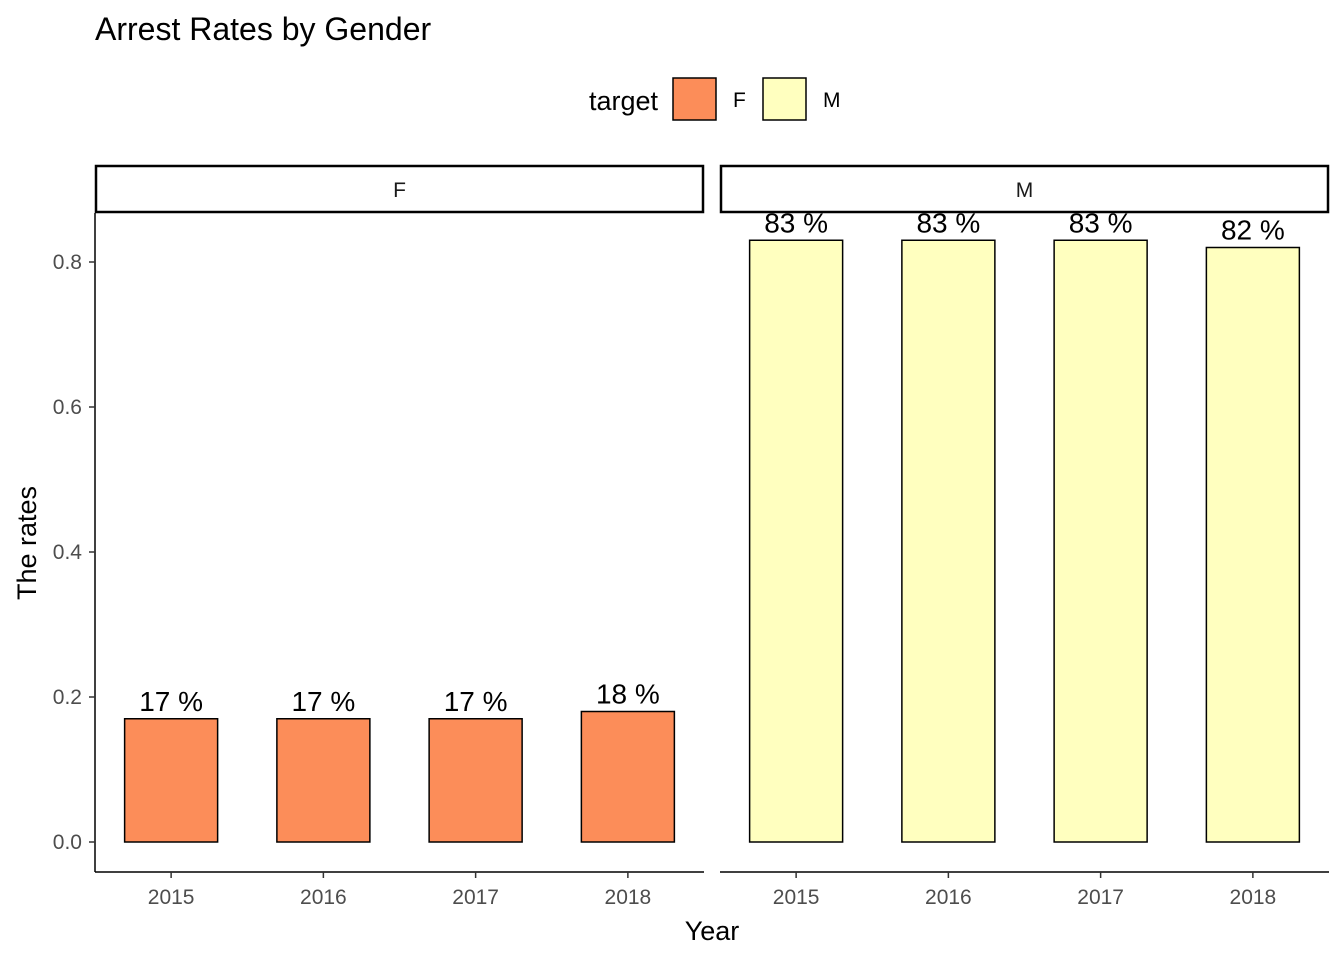 The width and height of the screenshot is (1344, 960). What do you see at coordinates (739, 100) in the screenshot?
I see `legend-label-f: F` at bounding box center [739, 100].